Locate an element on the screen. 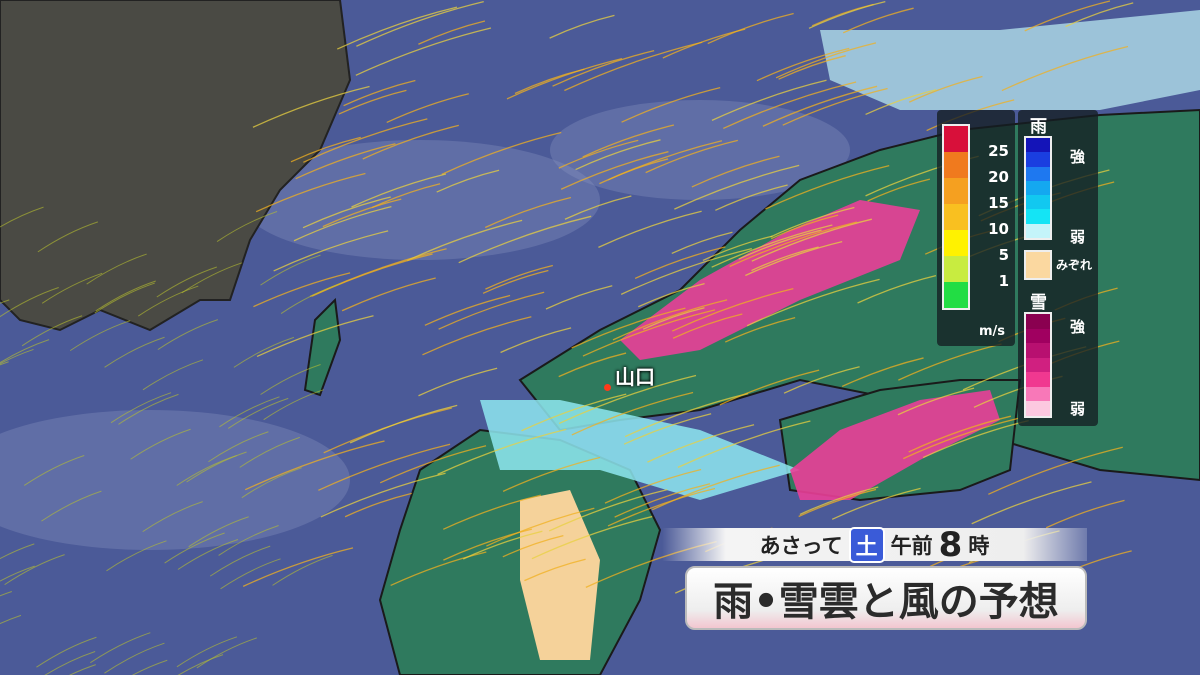 The image size is (1200, 675). map-title: 雨•雪雲と風の予想 is located at coordinates (886, 598).